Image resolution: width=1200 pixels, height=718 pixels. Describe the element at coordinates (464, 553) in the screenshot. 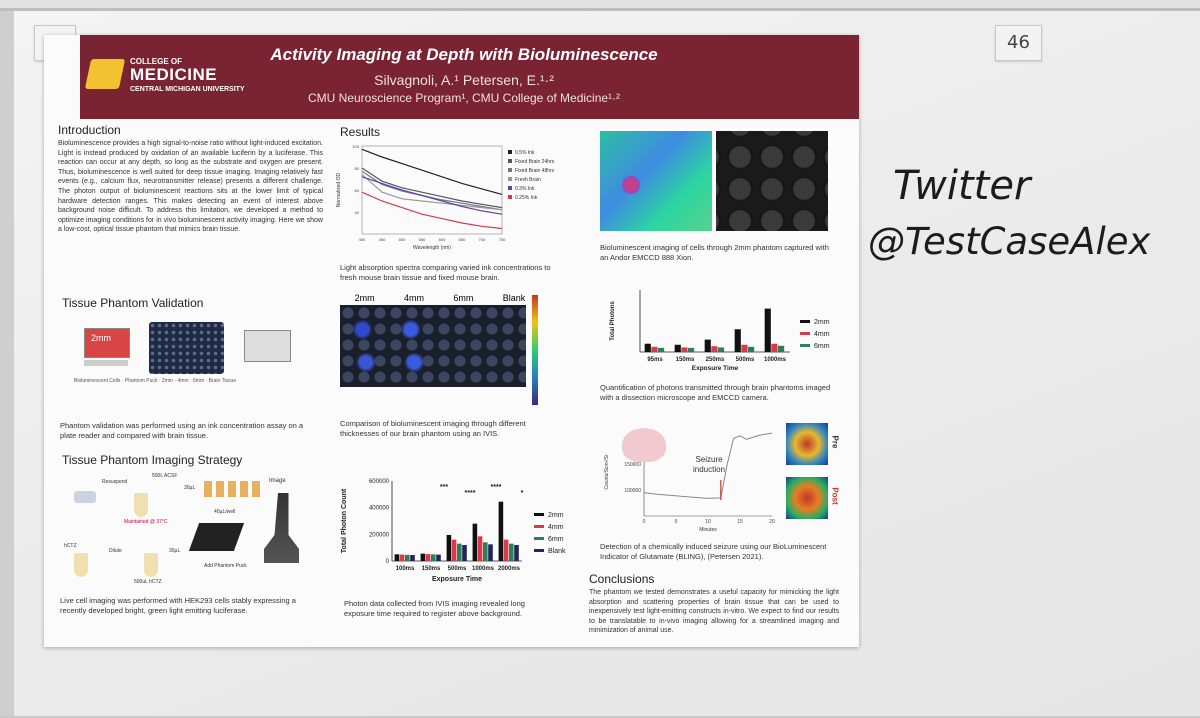

I see `bar-500ms-Blank` at that location.